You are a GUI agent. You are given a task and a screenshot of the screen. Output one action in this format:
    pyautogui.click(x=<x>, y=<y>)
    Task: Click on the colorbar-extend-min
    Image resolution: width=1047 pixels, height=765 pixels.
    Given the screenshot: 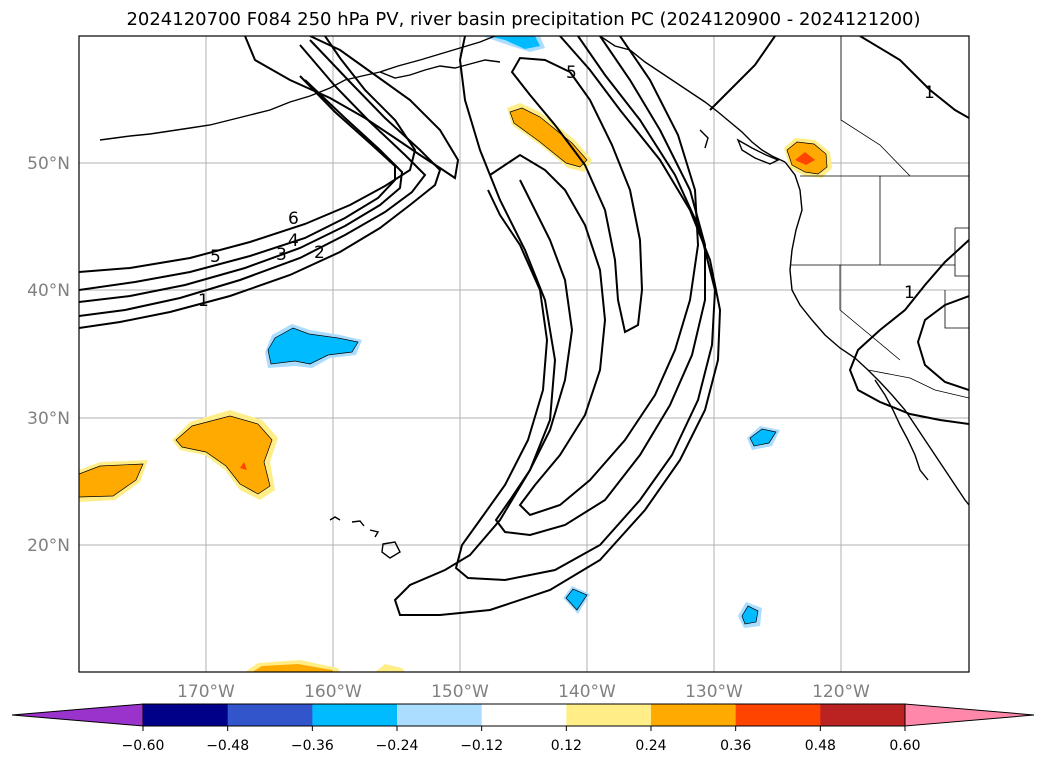 What is the action you would take?
    pyautogui.click(x=77, y=715)
    